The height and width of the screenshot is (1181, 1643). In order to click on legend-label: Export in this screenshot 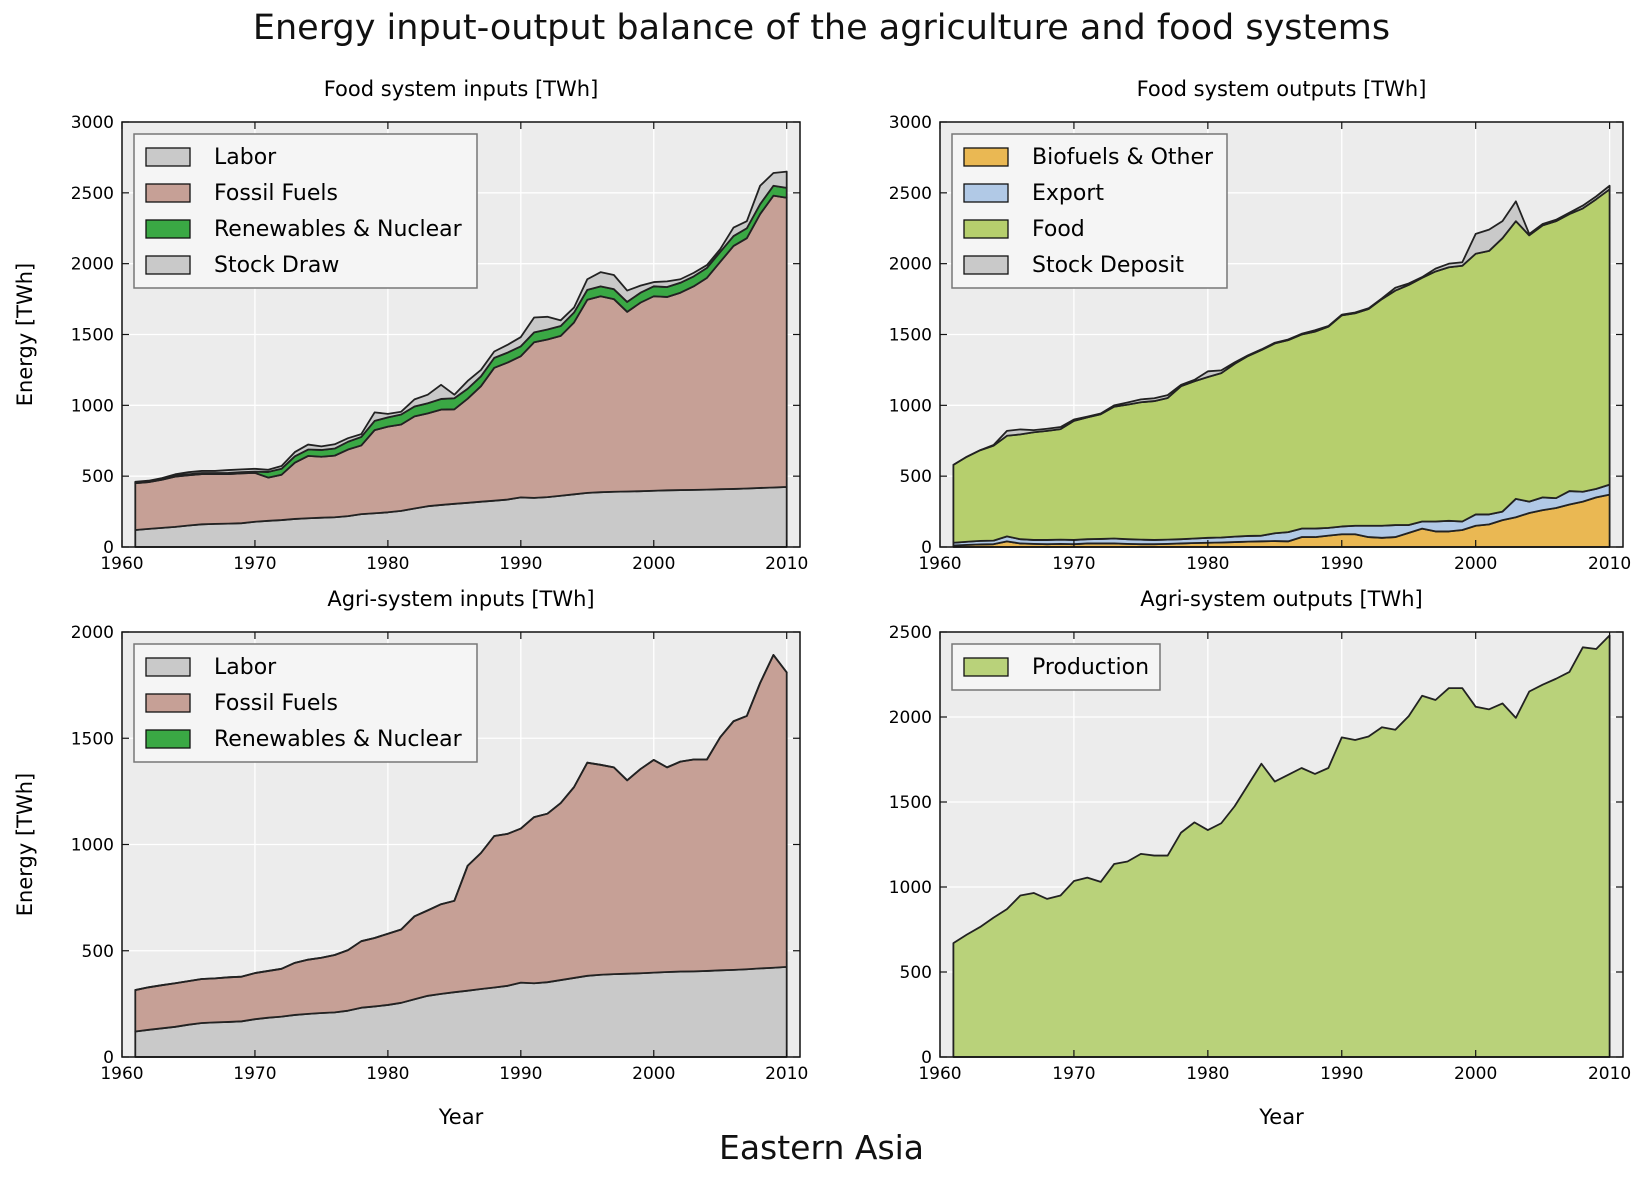, I will do `click(1068, 193)`.